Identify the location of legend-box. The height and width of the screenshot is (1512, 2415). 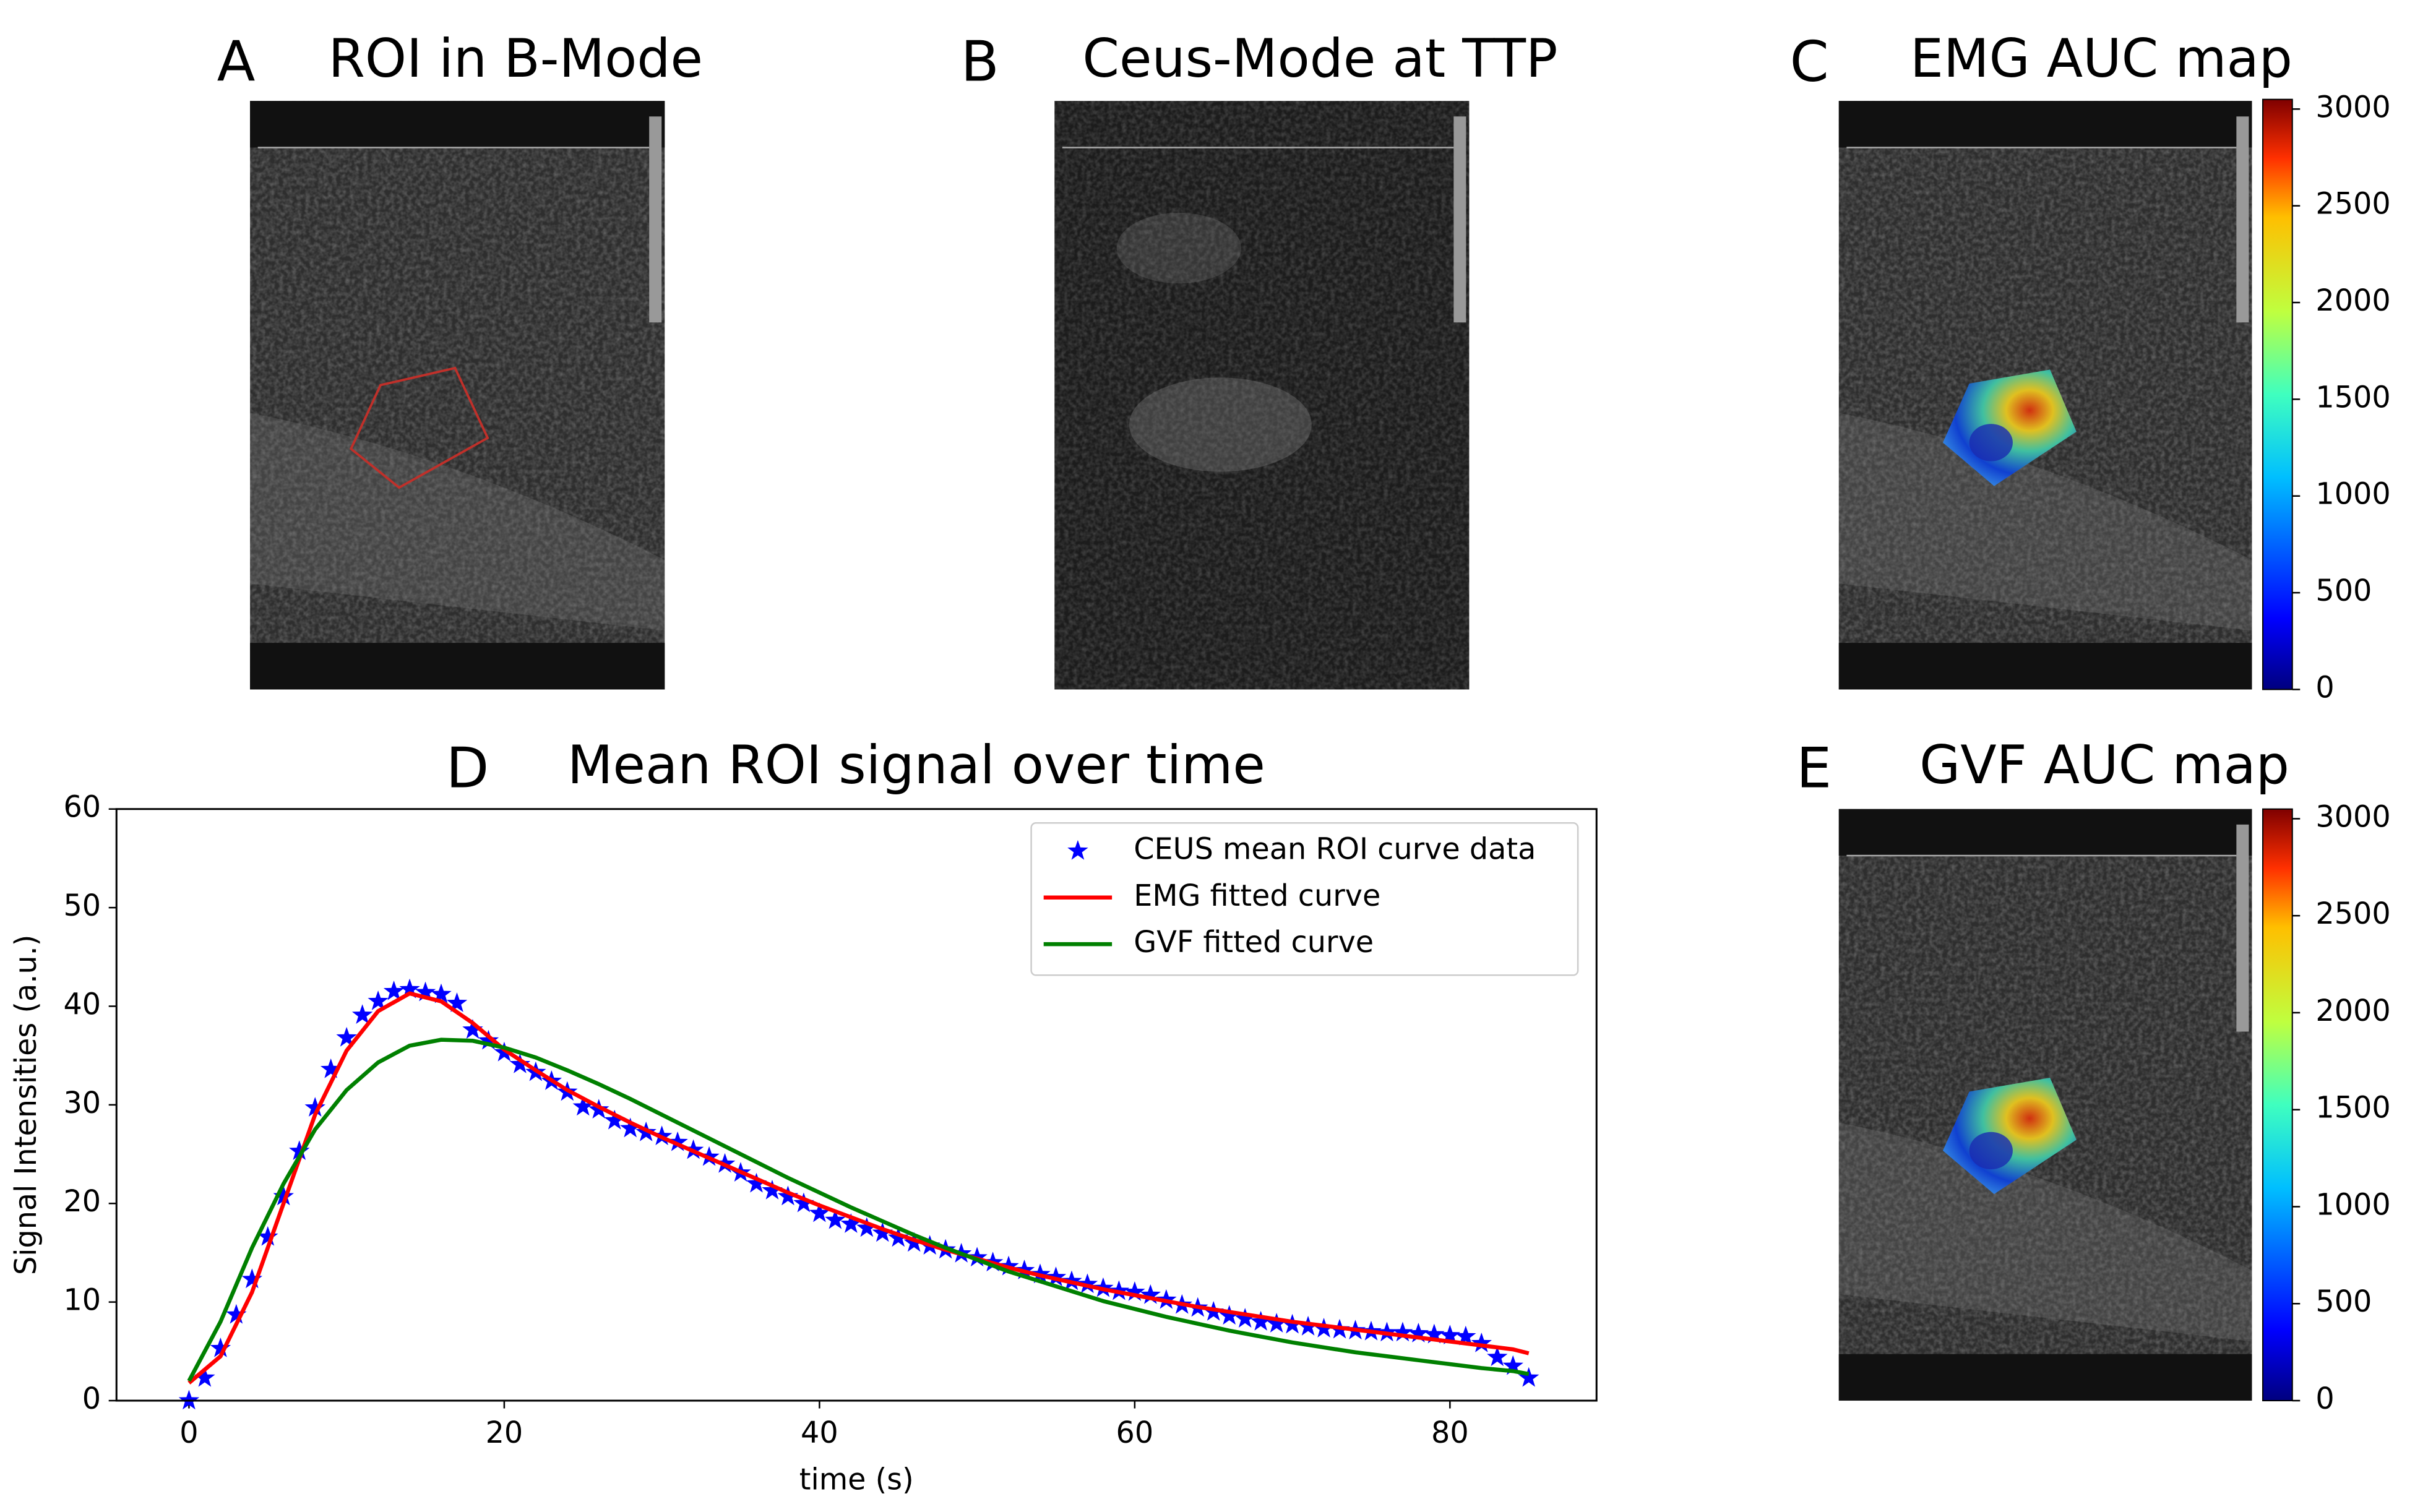
(1304, 899).